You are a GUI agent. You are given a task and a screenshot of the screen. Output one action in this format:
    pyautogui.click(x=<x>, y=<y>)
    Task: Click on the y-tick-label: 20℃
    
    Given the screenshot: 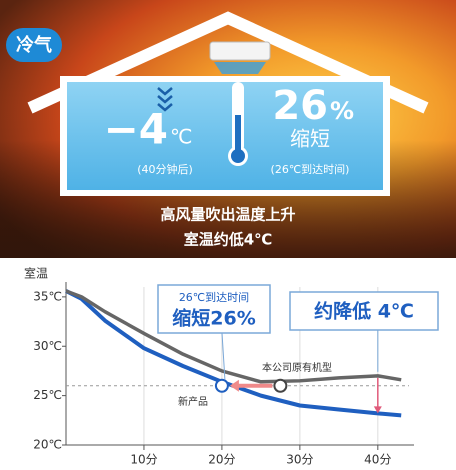 What is the action you would take?
    pyautogui.click(x=47, y=445)
    